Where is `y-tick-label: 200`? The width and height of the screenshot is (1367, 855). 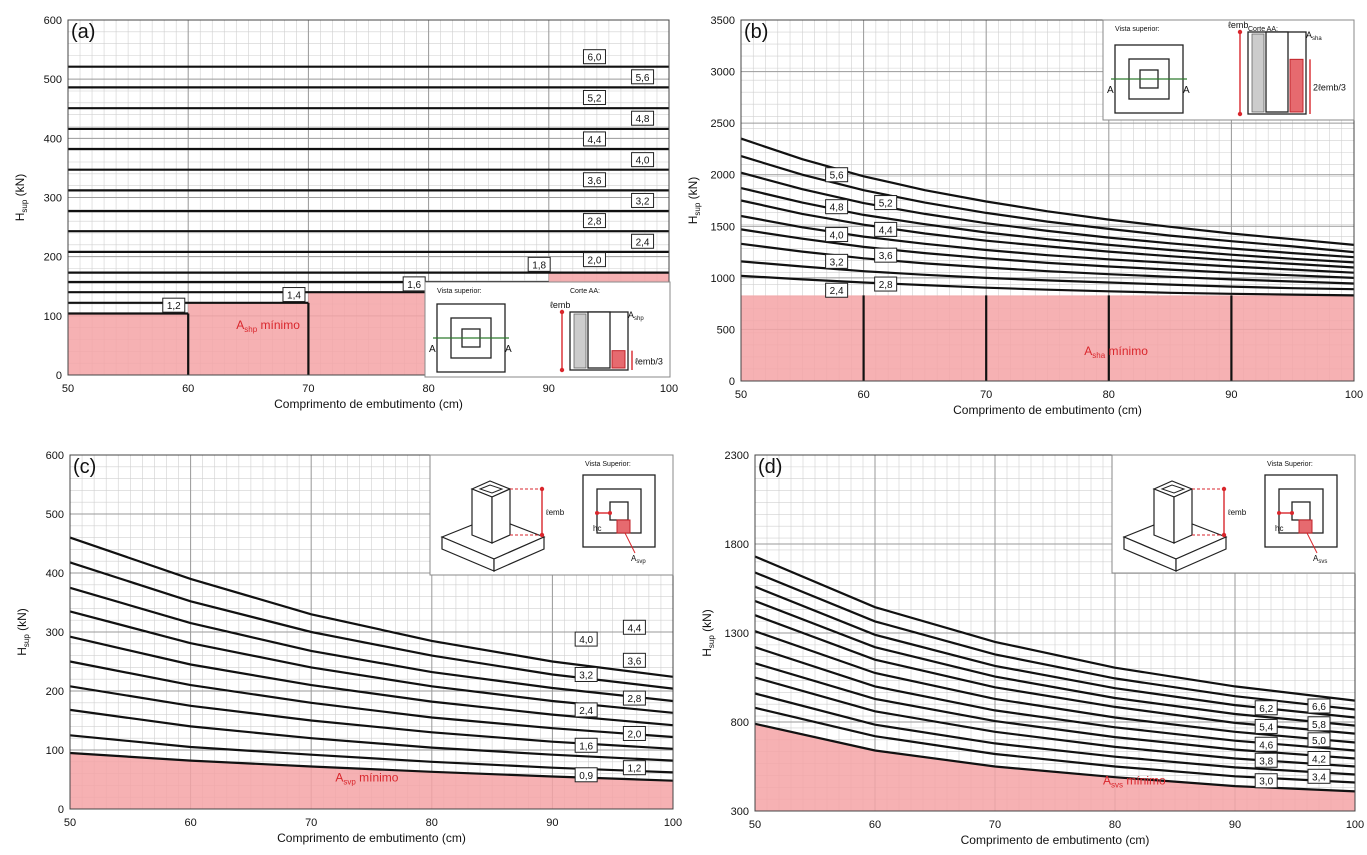 y-tick-label: 200 is located at coordinates (53, 258).